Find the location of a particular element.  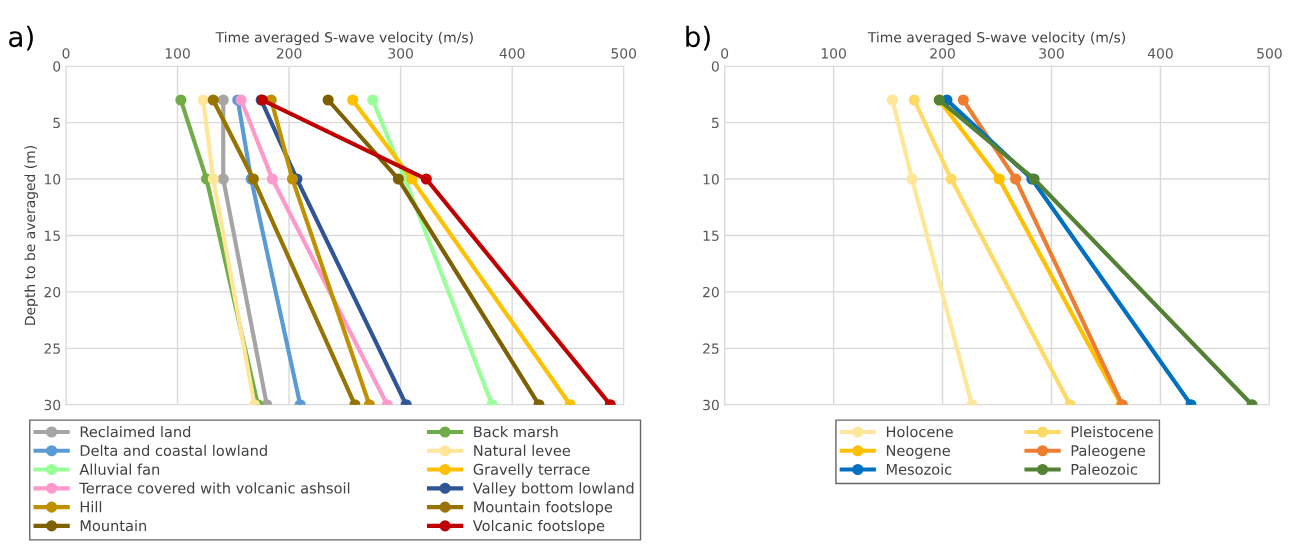

legend-label: Neogene is located at coordinates (918, 452).